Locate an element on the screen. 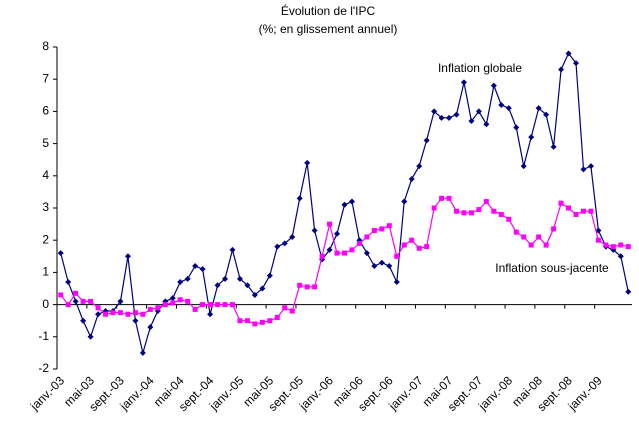 This screenshot has width=639, height=433. annotation: Inflation sous-jacente is located at coordinates (552, 268).